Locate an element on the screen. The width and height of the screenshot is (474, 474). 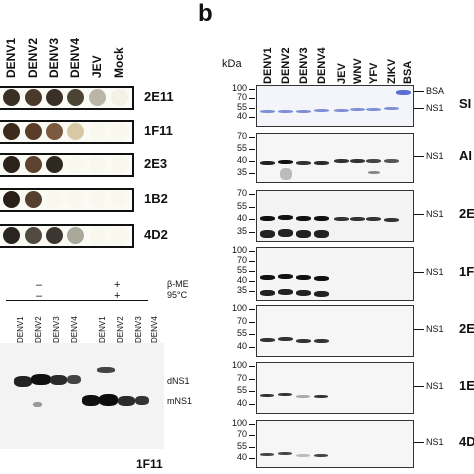
sign-minus-2: – is located at coordinates (39, 296).